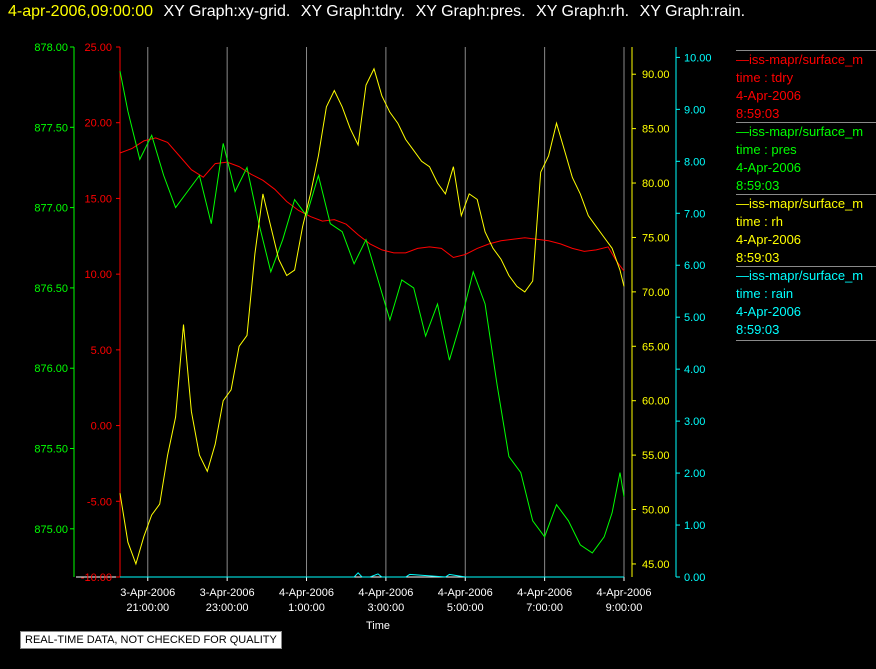 This screenshot has height=669, width=876. Describe the element at coordinates (698, 58) in the screenshot. I see `rain-tick-label: 10.00` at that location.